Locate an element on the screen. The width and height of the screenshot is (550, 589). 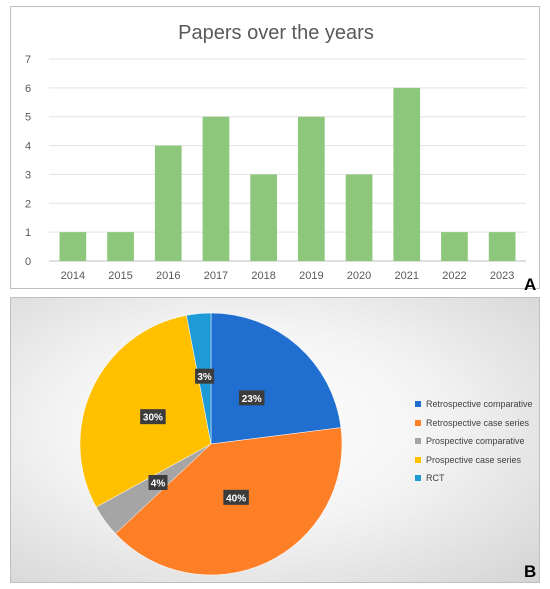
legend-label: Prospective comparative is located at coordinates (475, 441).